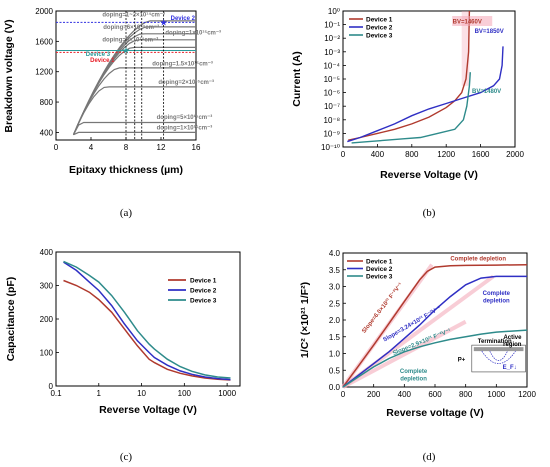 This screenshot has height=467, width=550. Describe the element at coordinates (133, 15) in the screenshot. I see `curve-label-a: doping=1~2×10¹⁴cm⁻³` at that location.